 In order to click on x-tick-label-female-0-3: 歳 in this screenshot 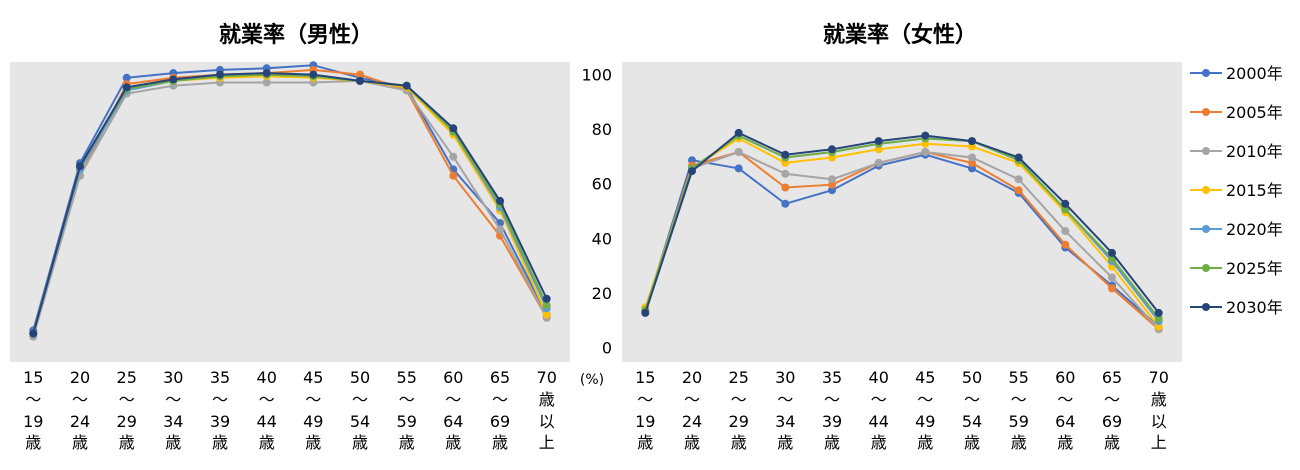, I will do `click(645, 442)`.